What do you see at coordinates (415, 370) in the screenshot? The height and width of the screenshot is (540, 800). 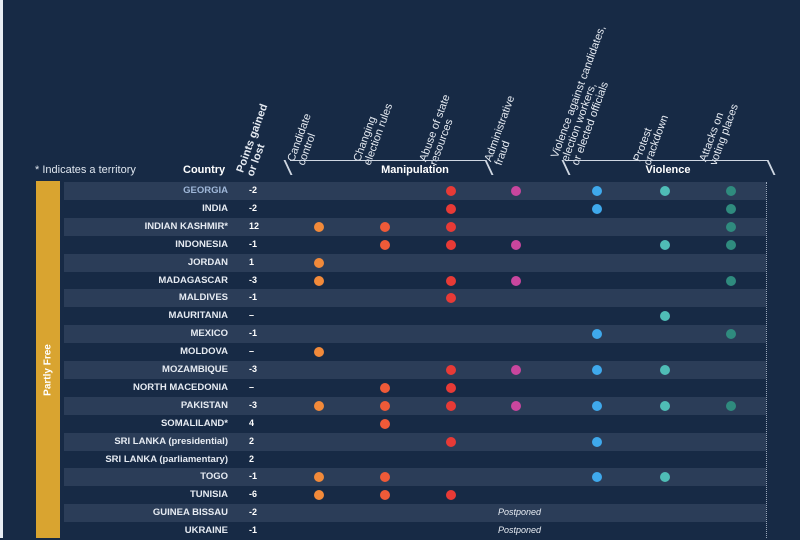 I see `table-row: MOZAMBIQUE -3` at bounding box center [415, 370].